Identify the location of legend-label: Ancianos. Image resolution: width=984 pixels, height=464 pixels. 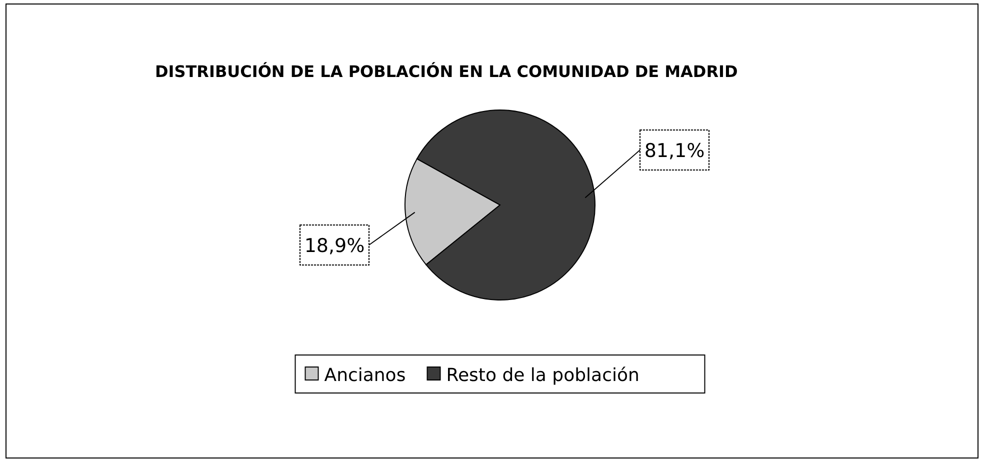
(365, 375).